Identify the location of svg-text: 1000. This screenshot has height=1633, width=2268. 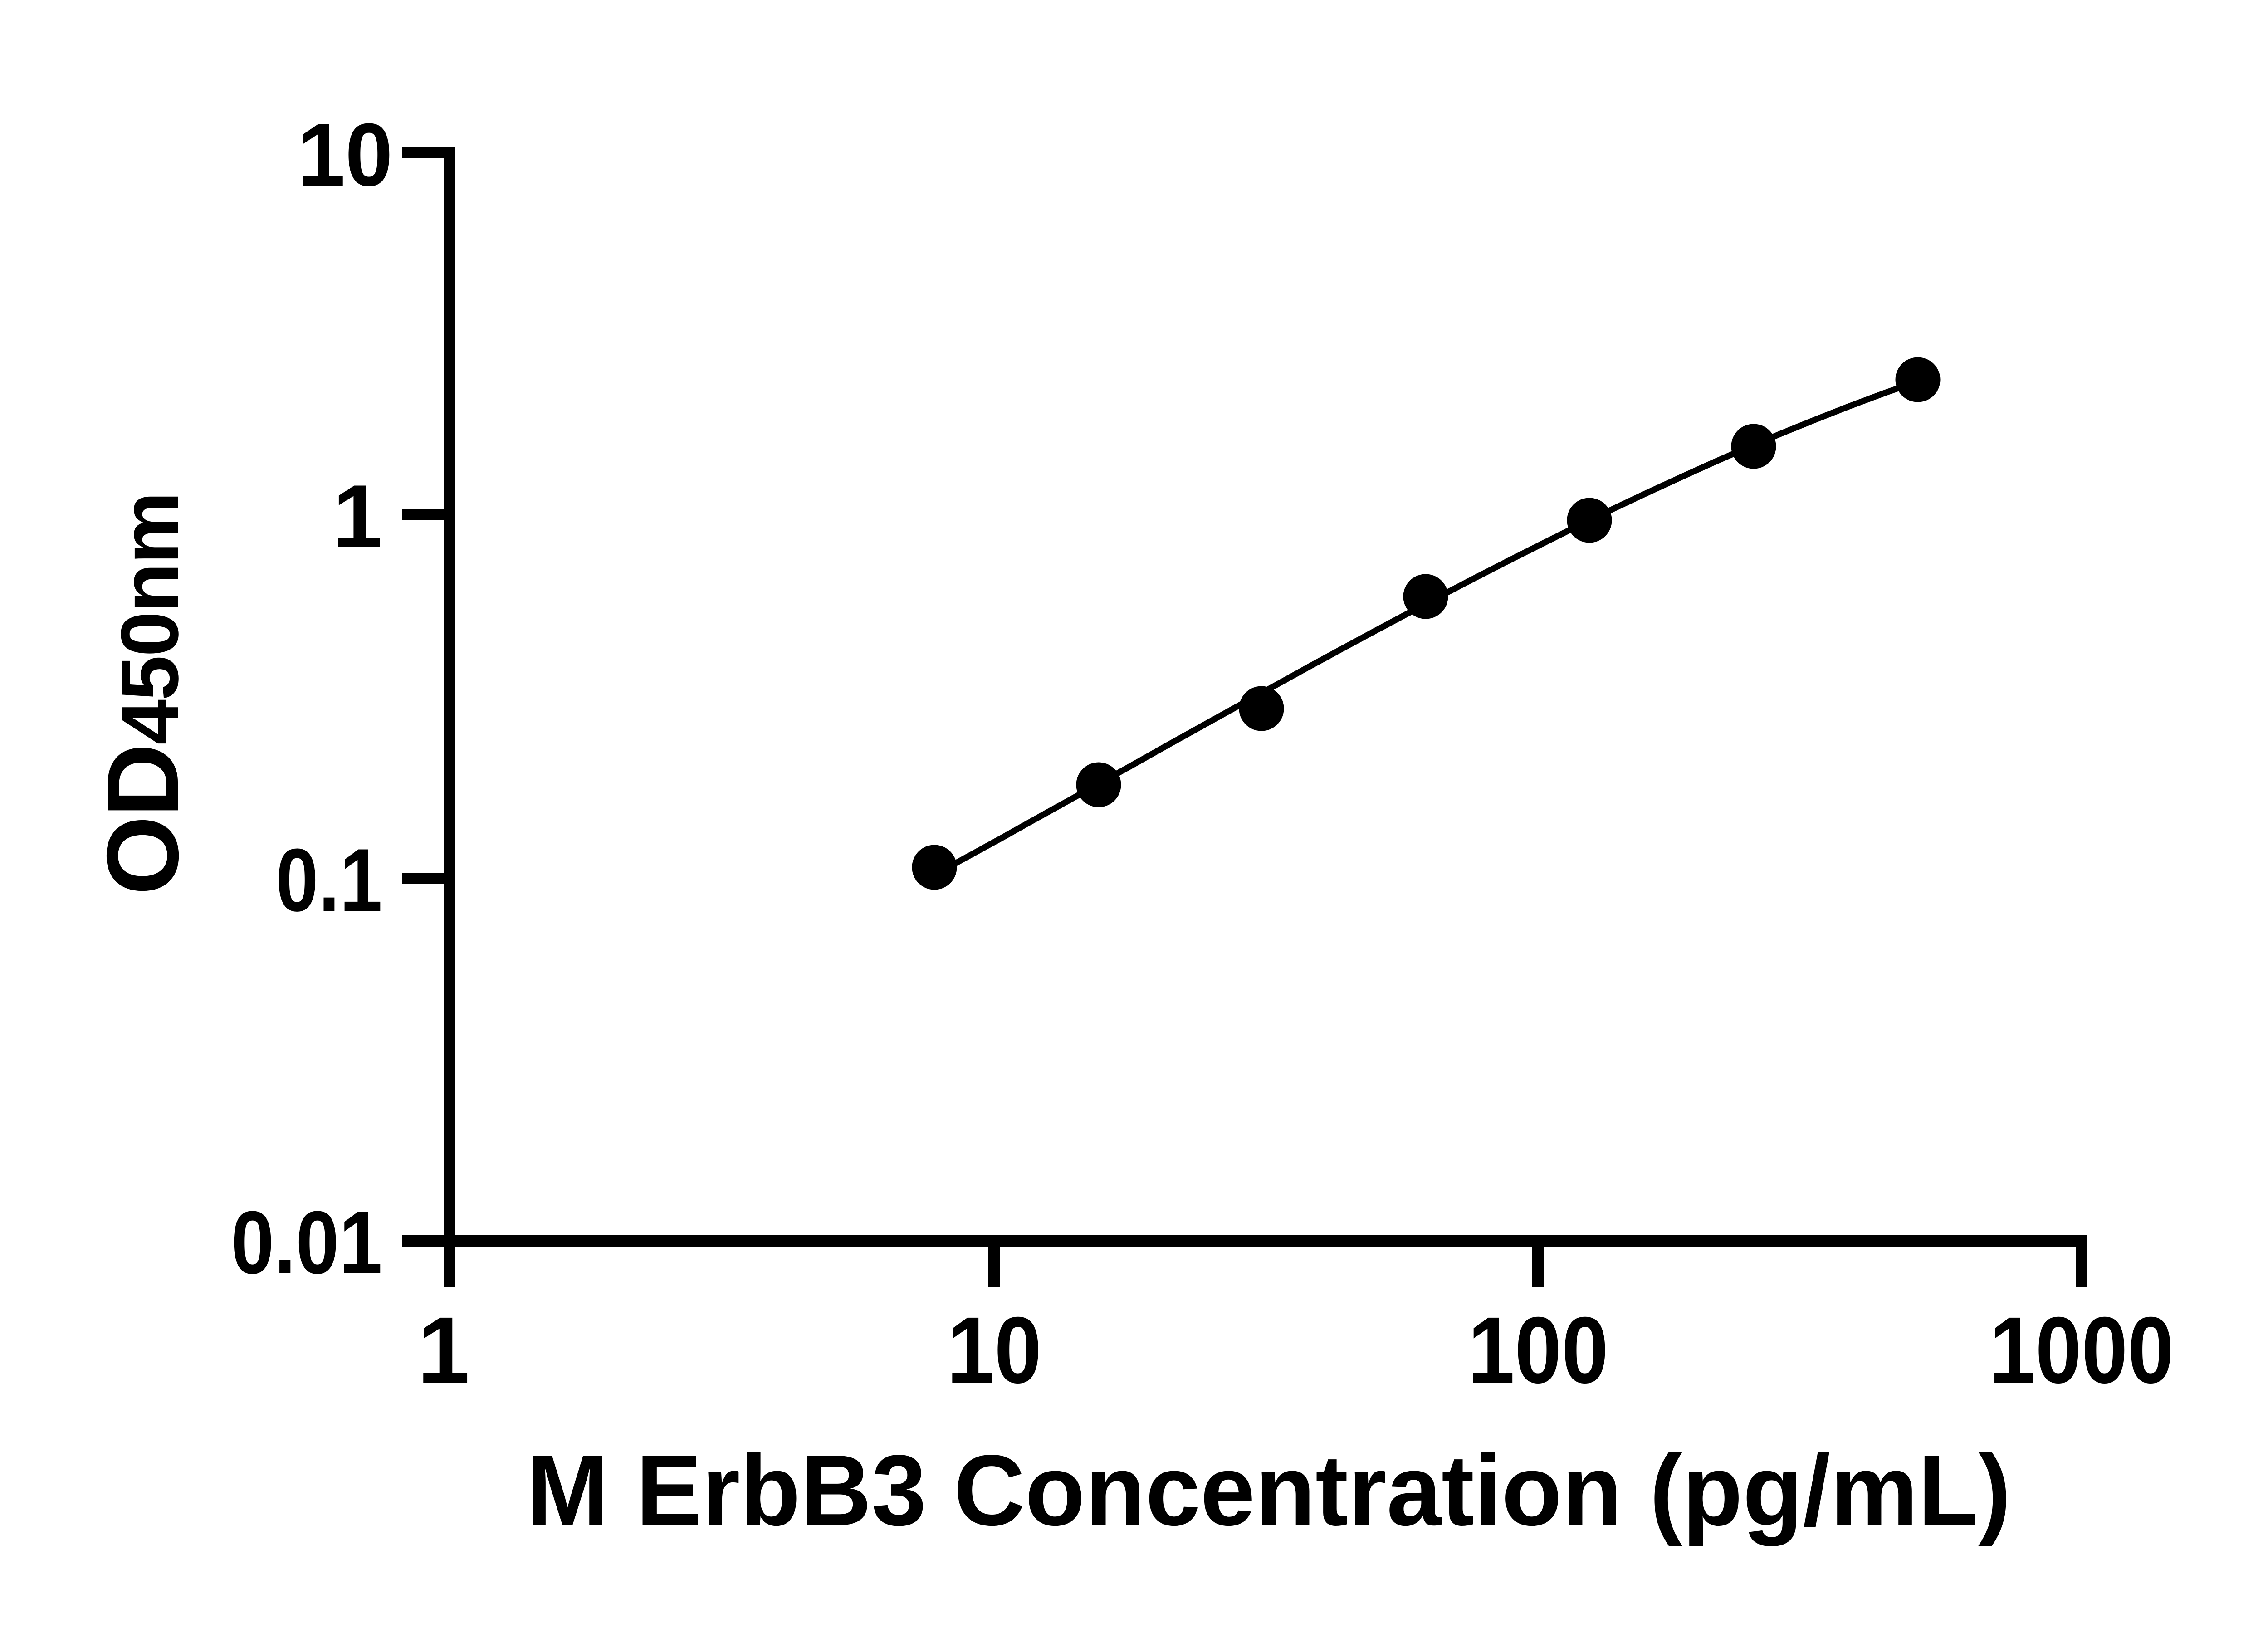
(2081, 1350).